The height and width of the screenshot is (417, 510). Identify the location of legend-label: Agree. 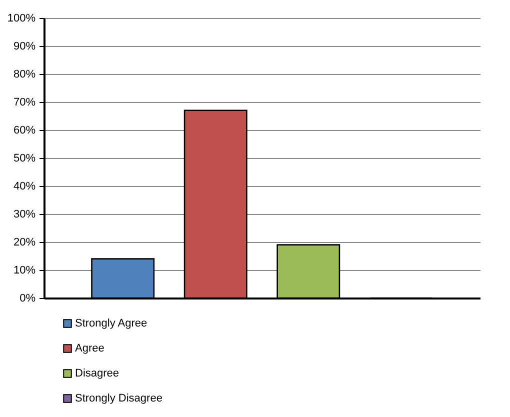
(89, 348).